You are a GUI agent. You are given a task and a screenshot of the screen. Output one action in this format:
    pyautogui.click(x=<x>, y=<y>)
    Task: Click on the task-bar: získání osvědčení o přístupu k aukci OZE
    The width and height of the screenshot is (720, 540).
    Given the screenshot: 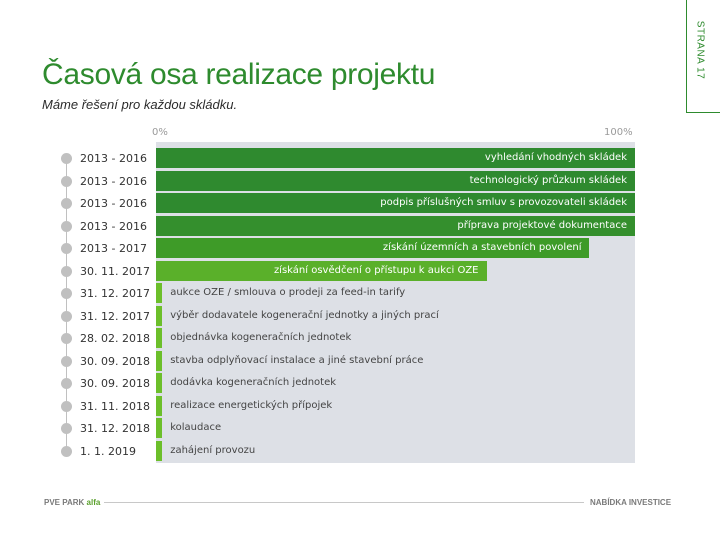 What is the action you would take?
    pyautogui.click(x=321, y=270)
    